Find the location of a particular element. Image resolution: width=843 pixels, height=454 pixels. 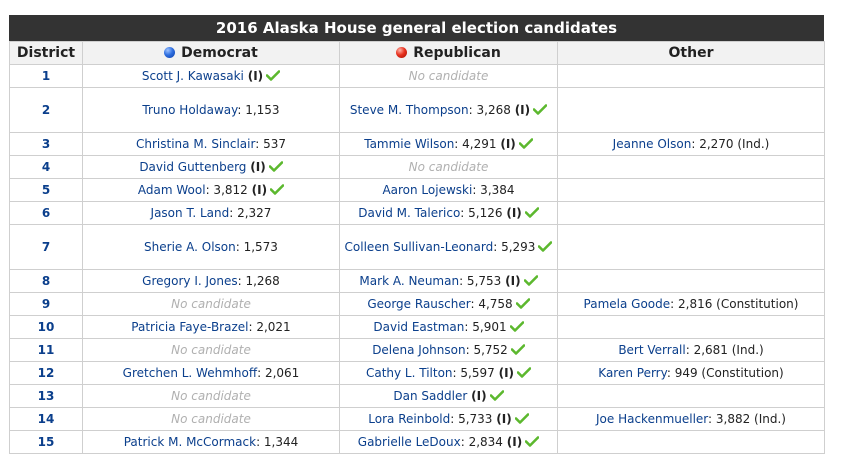

district-number: 9 is located at coordinates (46, 304).